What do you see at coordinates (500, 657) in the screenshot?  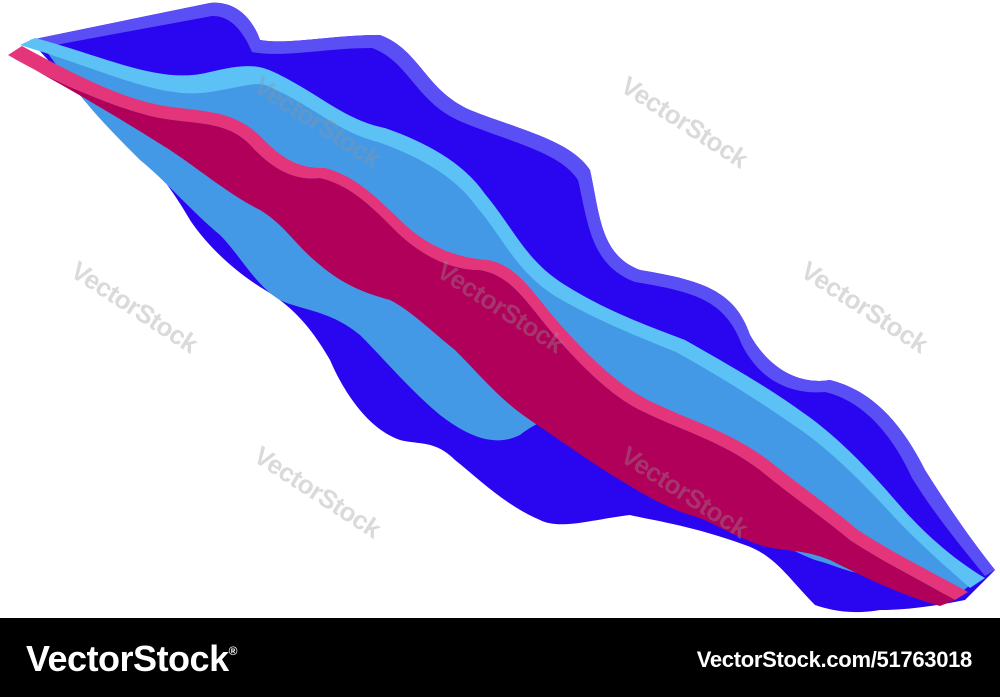 I see `footer-bar: VectorStock® VectorStock.com/51763018` at bounding box center [500, 657].